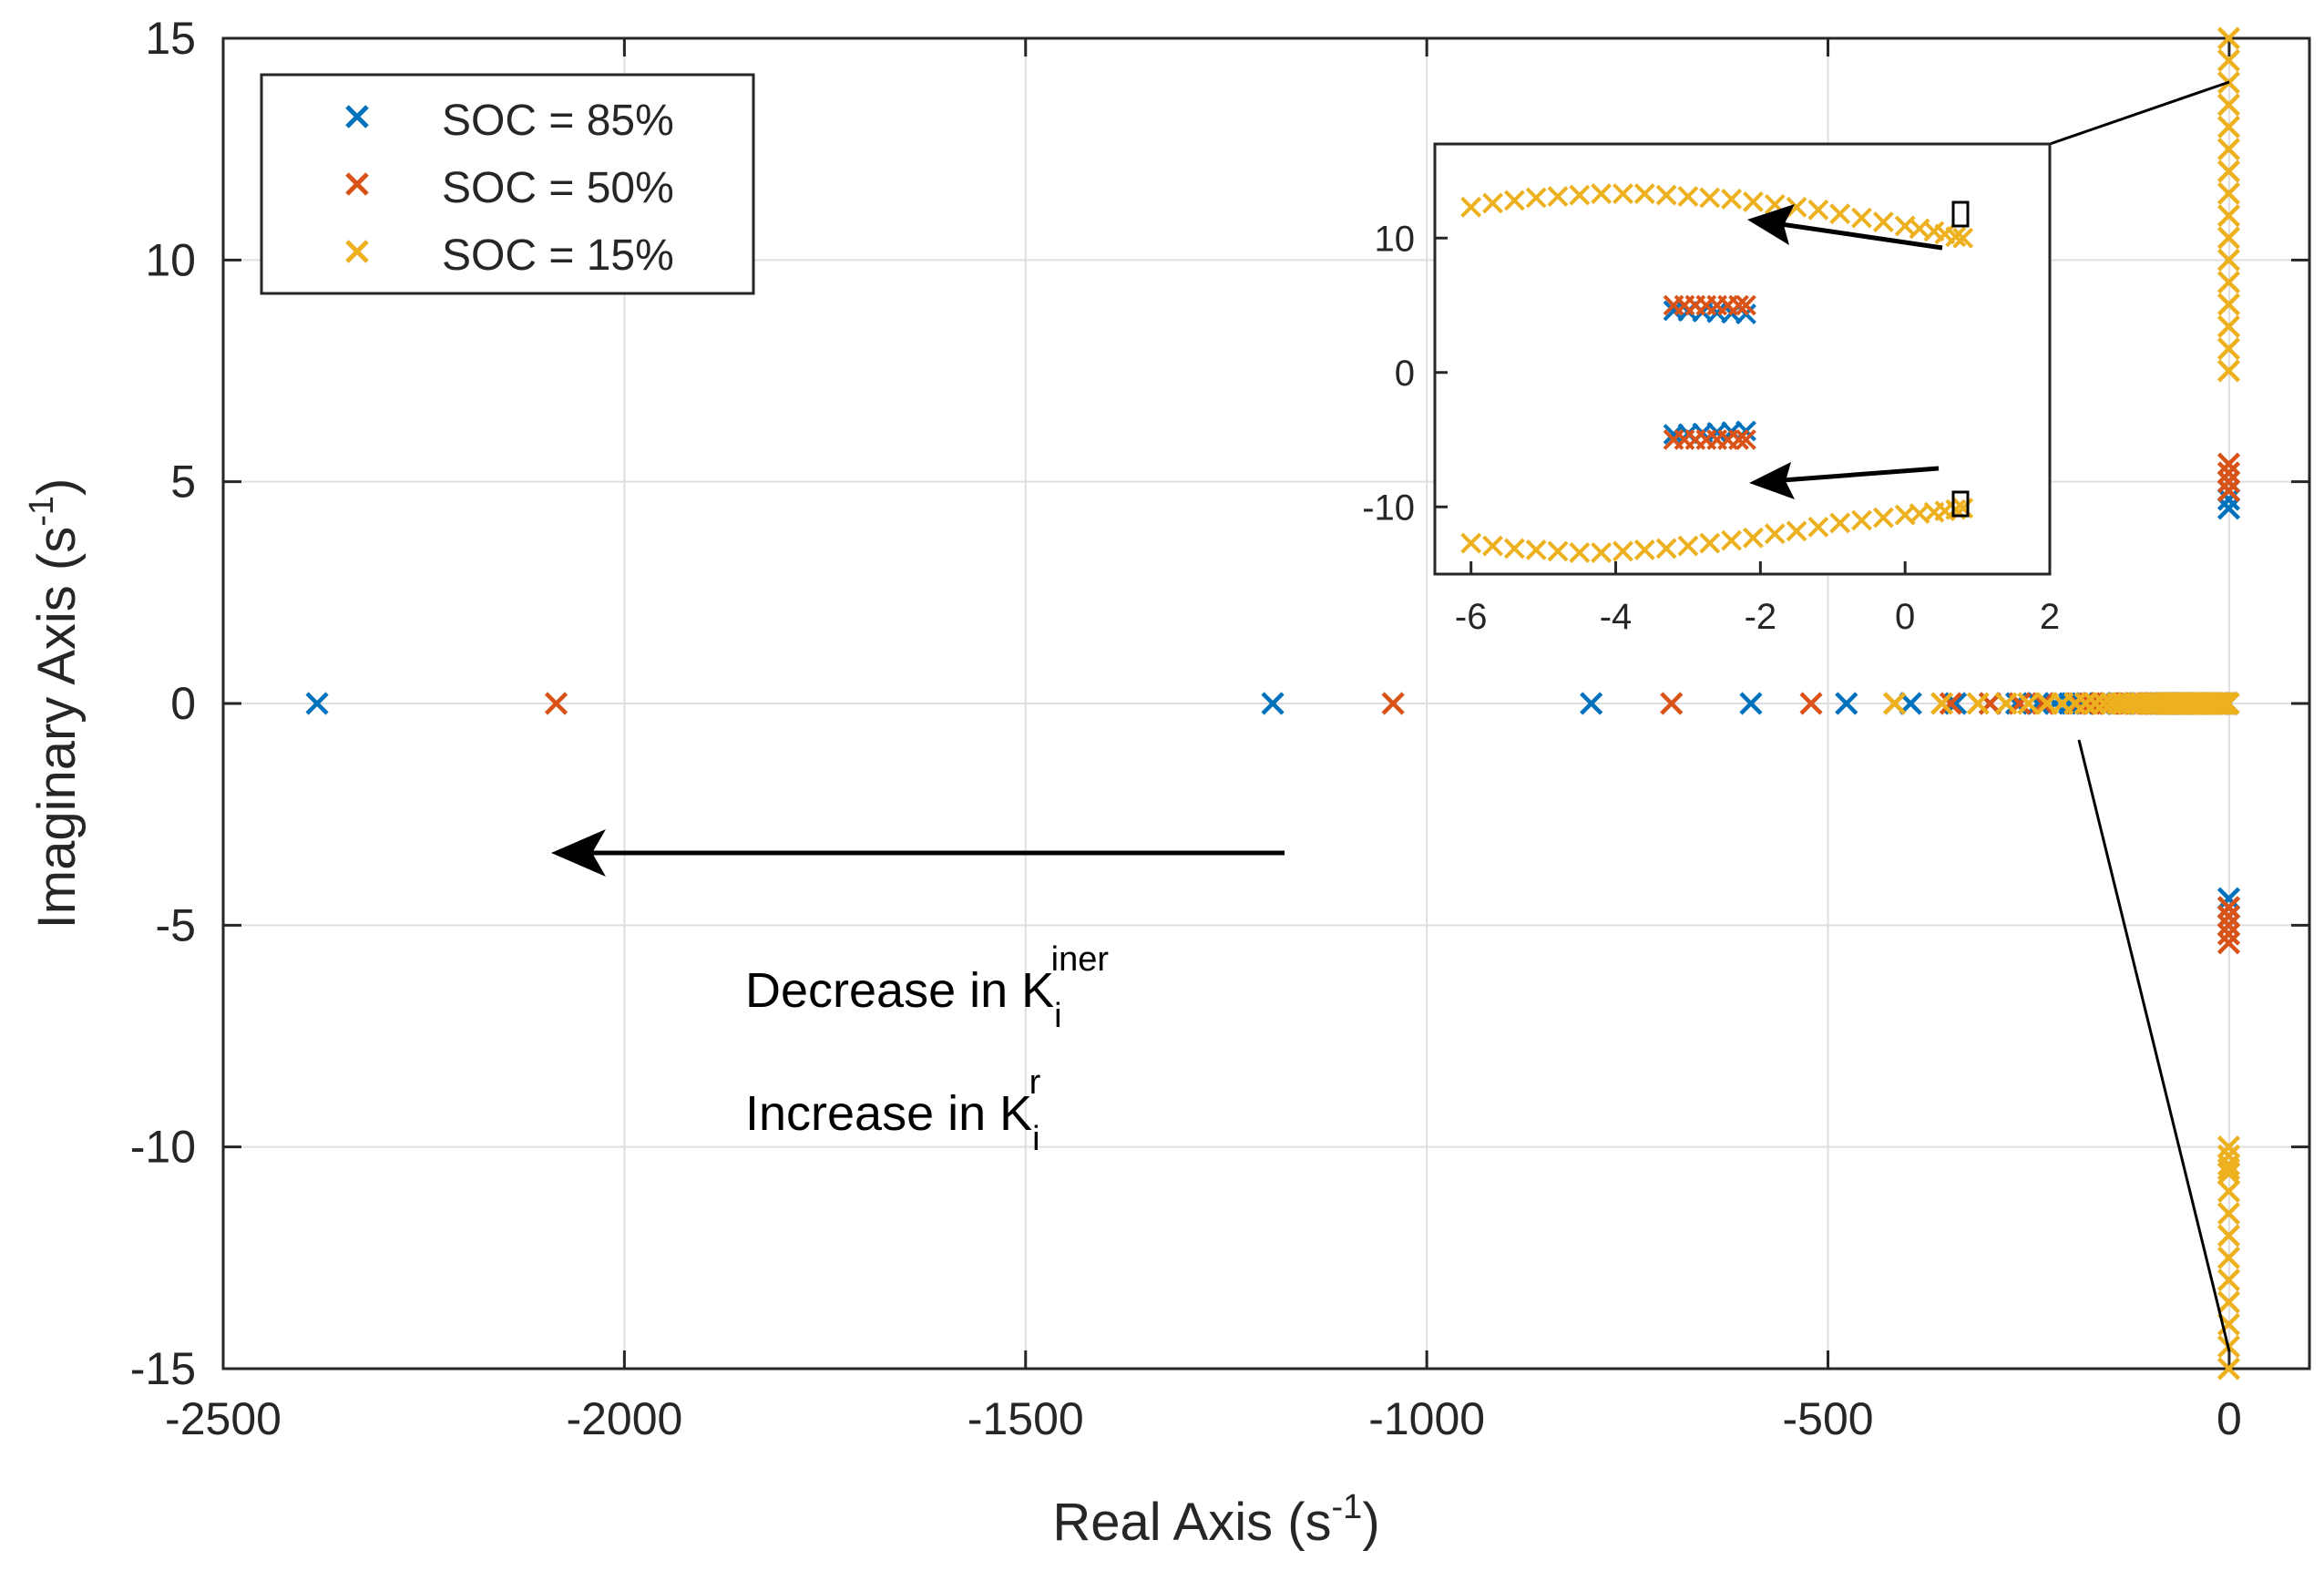 The height and width of the screenshot is (1581, 2324). What do you see at coordinates (889, 1113) in the screenshot?
I see `annotation-increase-text: Increase in K` at bounding box center [889, 1113].